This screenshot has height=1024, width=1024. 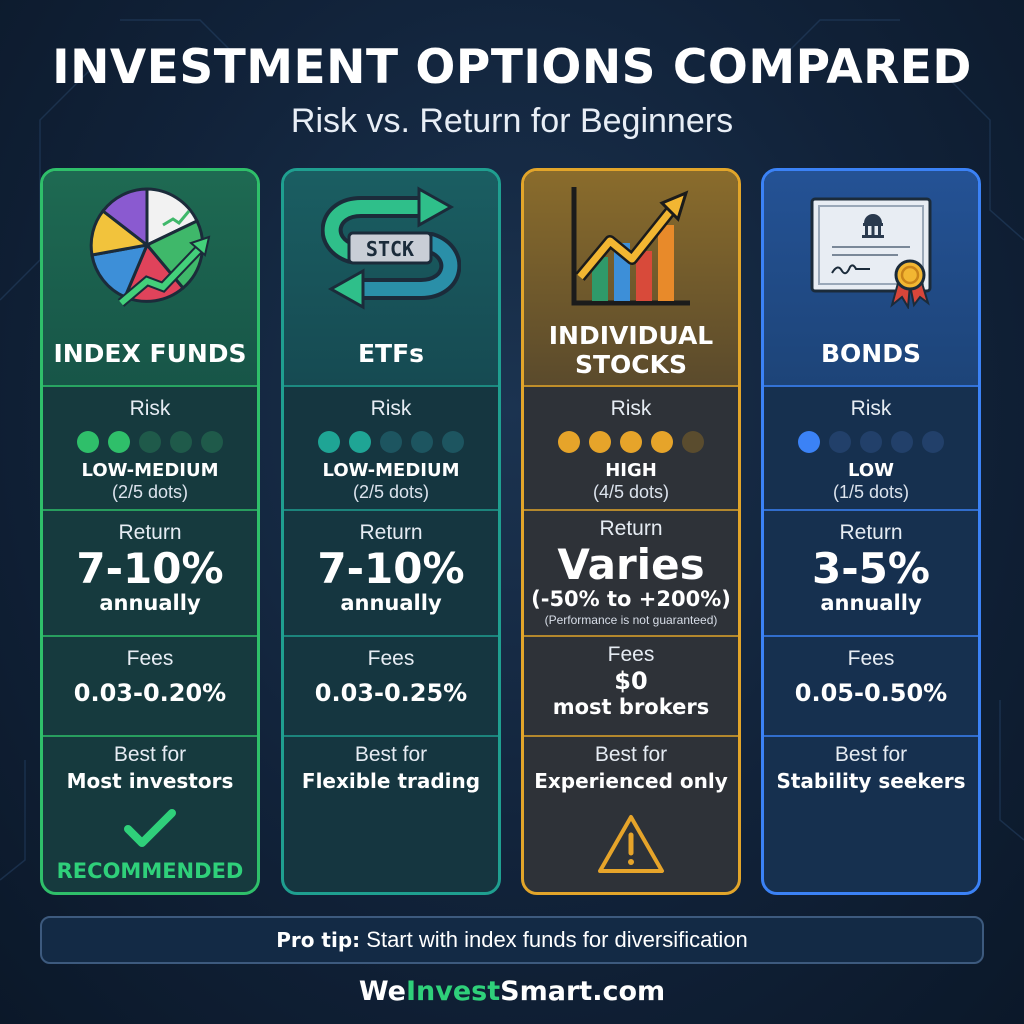 What do you see at coordinates (512, 991) in the screenshot?
I see `brand-logo: WeInvestSmart.com` at bounding box center [512, 991].